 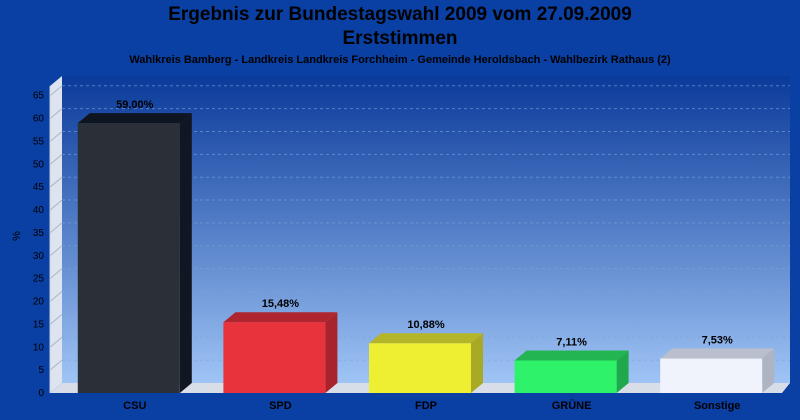 What do you see at coordinates (39, 187) in the screenshot?
I see `y-tick-label: 45` at bounding box center [39, 187].